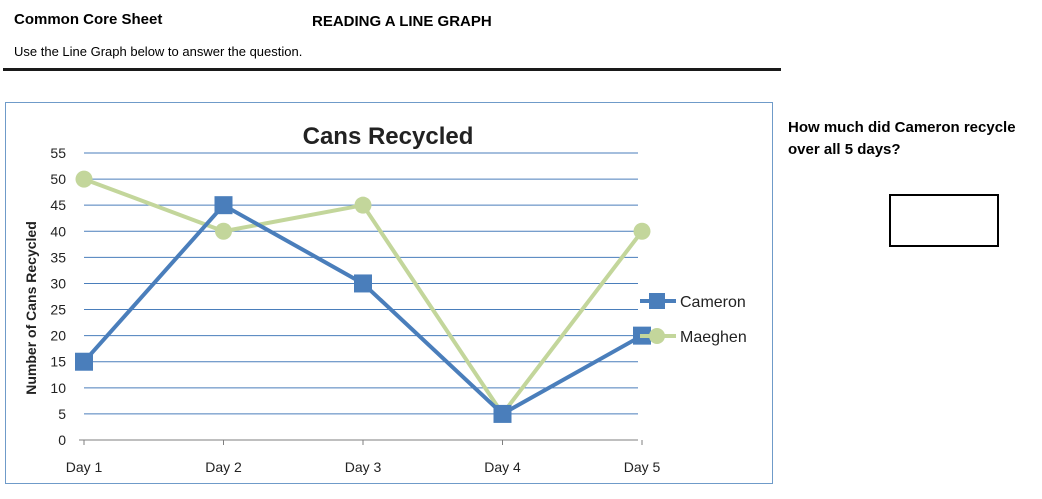  Describe the element at coordinates (58, 283) in the screenshot. I see `y-tick-label: 30` at that location.